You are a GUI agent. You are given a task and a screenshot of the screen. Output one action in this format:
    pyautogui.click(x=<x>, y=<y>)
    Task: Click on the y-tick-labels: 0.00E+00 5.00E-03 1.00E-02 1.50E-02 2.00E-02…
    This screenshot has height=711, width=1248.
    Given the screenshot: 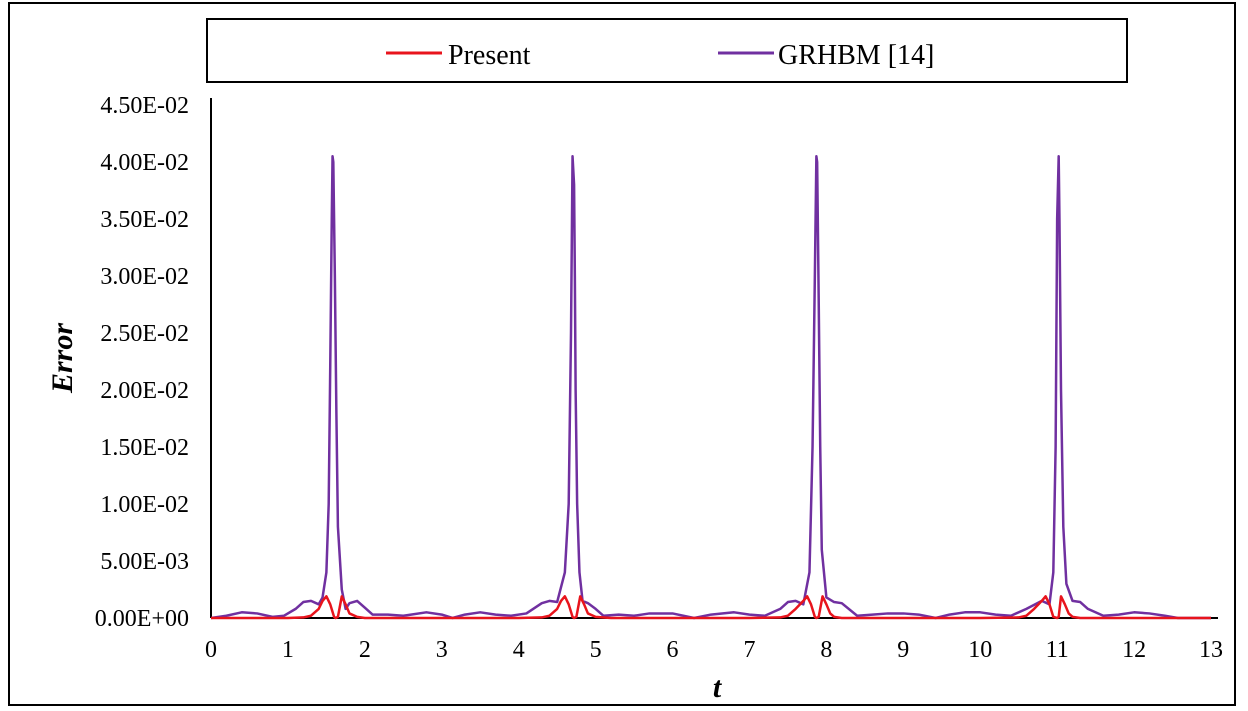 What is the action you would take?
    pyautogui.click(x=142, y=362)
    